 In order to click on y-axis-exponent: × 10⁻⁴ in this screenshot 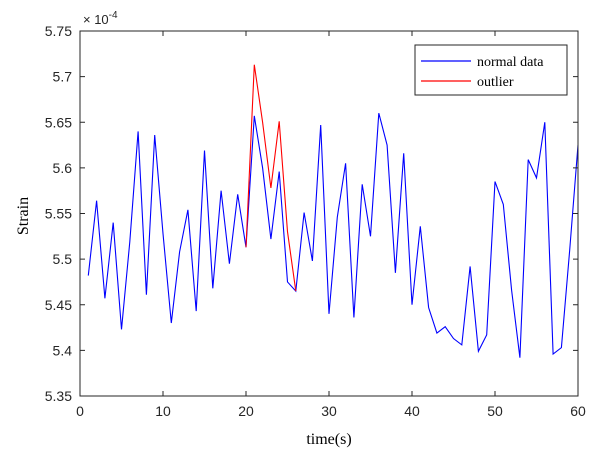, I will do `click(100, 18)`.